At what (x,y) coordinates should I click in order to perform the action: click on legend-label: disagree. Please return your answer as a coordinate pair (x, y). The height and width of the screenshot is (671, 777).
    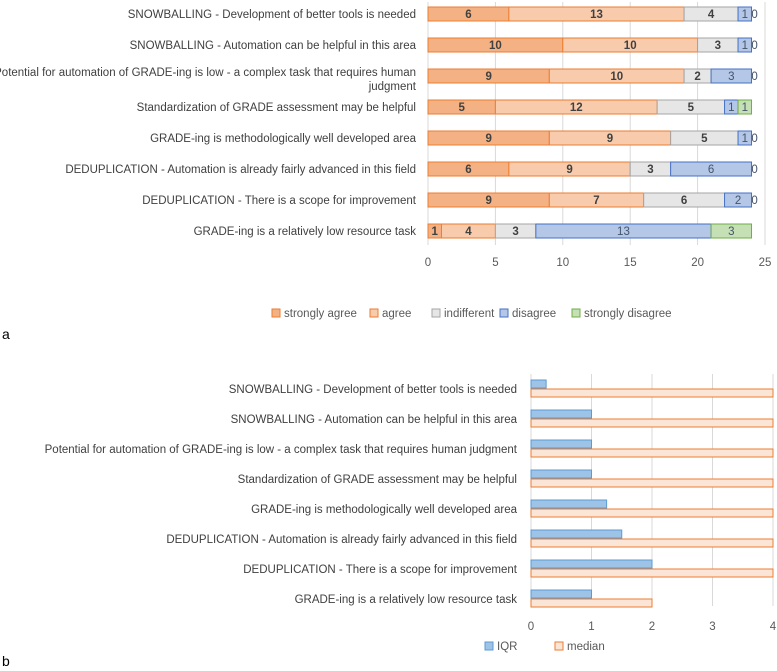
    Looking at the image, I should click on (534, 314).